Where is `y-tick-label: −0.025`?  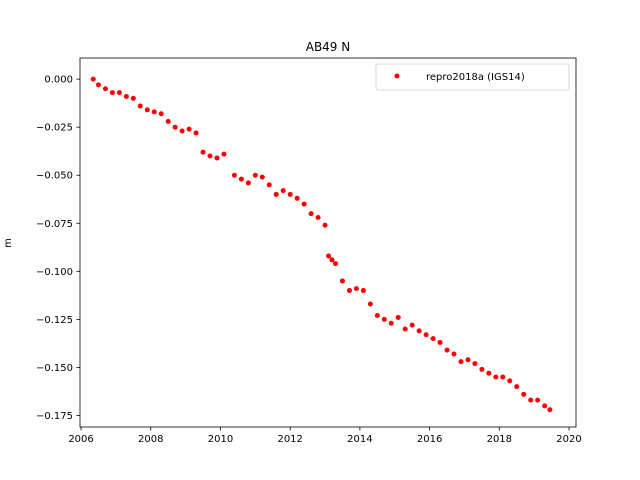 y-tick-label: −0.025 is located at coordinates (54, 128).